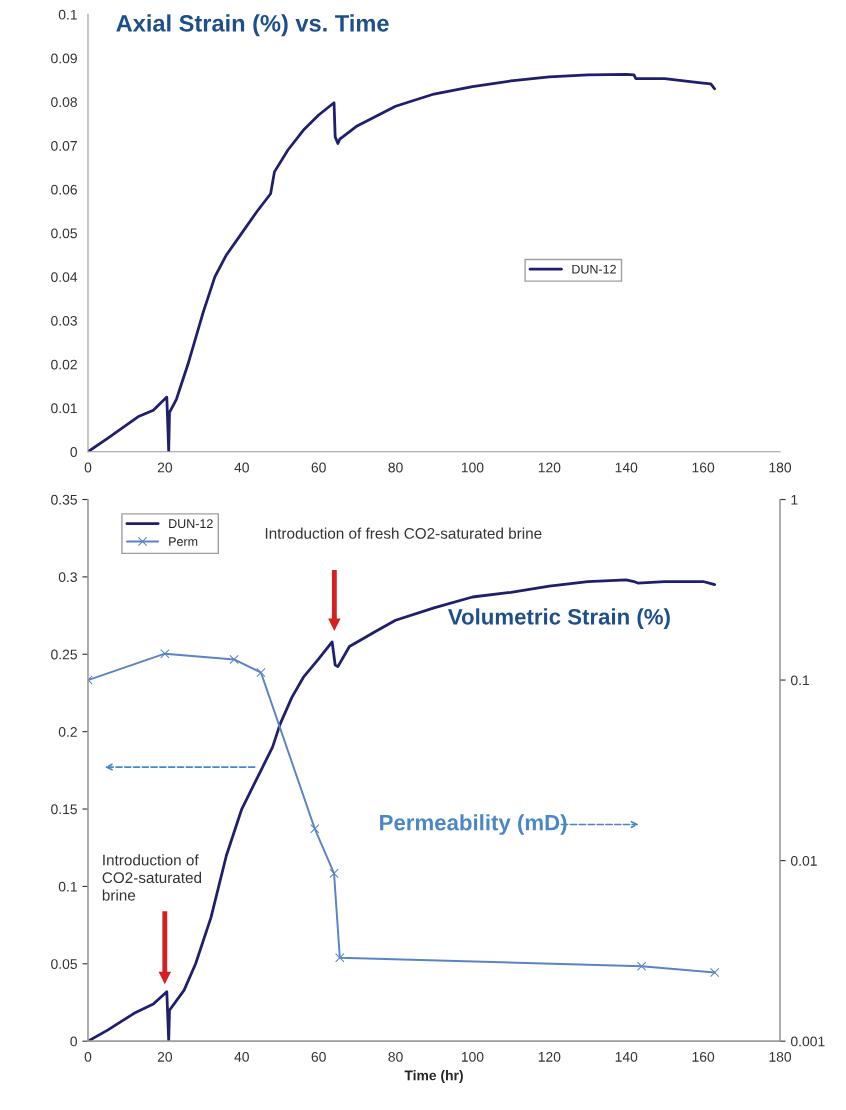 The height and width of the screenshot is (1110, 846). I want to click on y-tick-label: 0.35, so click(64, 499).